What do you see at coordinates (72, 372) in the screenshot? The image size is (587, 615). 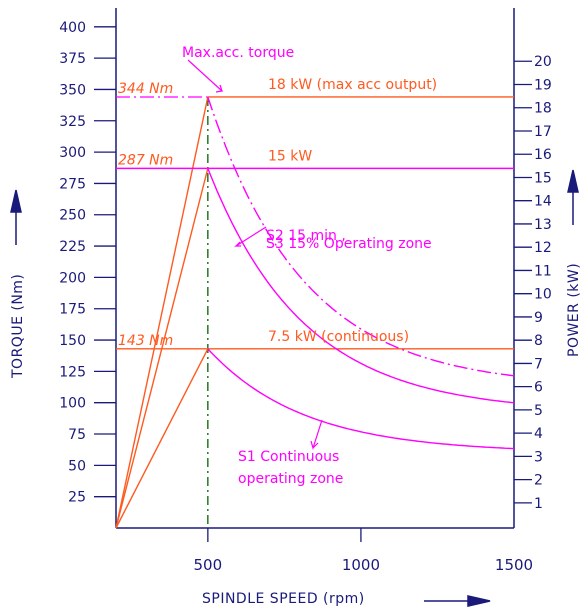 I see `left-tick-label-125: 125` at bounding box center [72, 372].